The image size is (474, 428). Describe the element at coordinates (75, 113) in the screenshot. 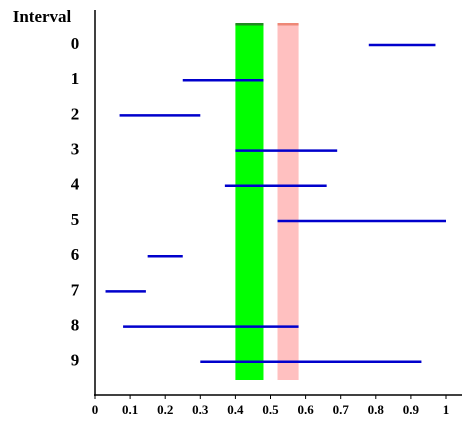

I see `y-tick-label: 2` at that location.